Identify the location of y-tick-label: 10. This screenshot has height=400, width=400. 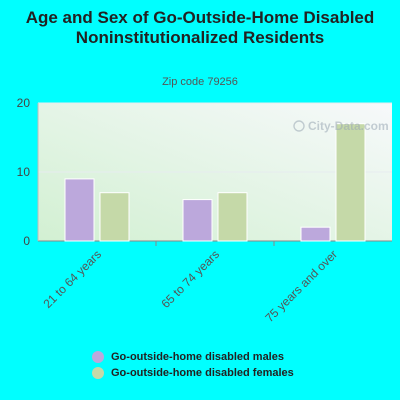
(24, 172).